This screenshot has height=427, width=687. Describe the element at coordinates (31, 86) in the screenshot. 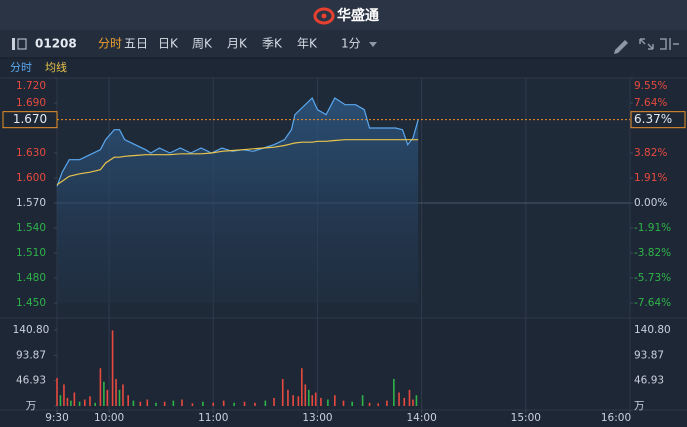

I see `y-tick-label: 1.720` at that location.